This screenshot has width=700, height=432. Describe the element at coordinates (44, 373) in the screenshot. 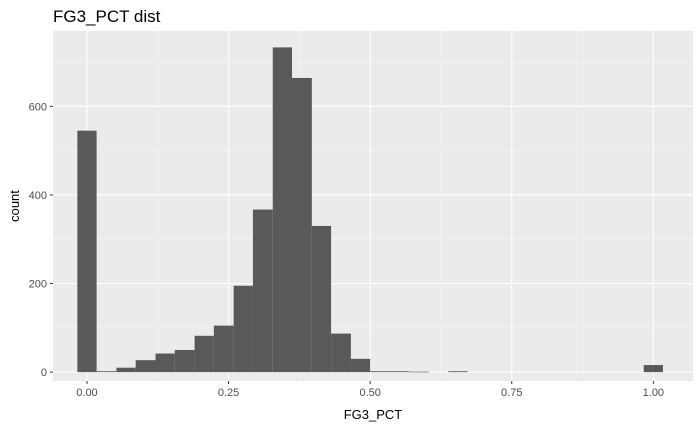

I see `y-tick-label: 0` at that location.